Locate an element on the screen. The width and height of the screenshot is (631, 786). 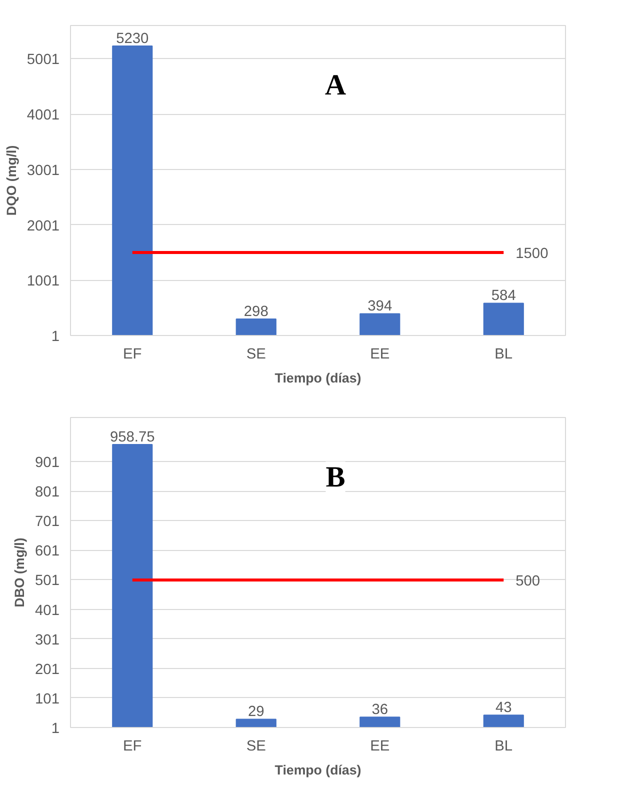
y-tick-label: 3001 is located at coordinates (43, 170).